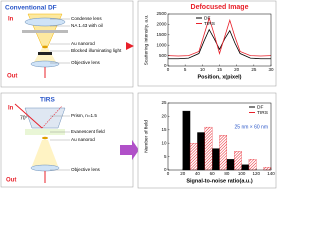 This screenshot has width=320, height=240. What do you see at coordinates (271, 173) in the screenshot?
I see `x-tick-label: 140` at bounding box center [271, 173].